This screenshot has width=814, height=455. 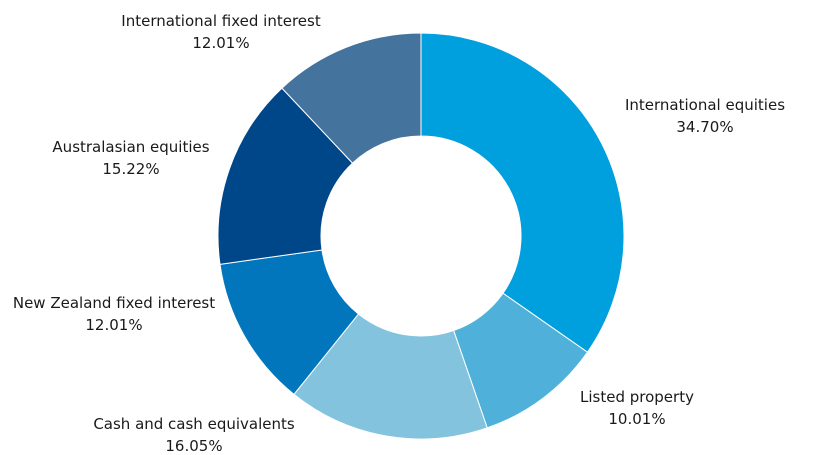 I want to click on slice-label-international-equities: International equities 34.70%, so click(x=705, y=116).